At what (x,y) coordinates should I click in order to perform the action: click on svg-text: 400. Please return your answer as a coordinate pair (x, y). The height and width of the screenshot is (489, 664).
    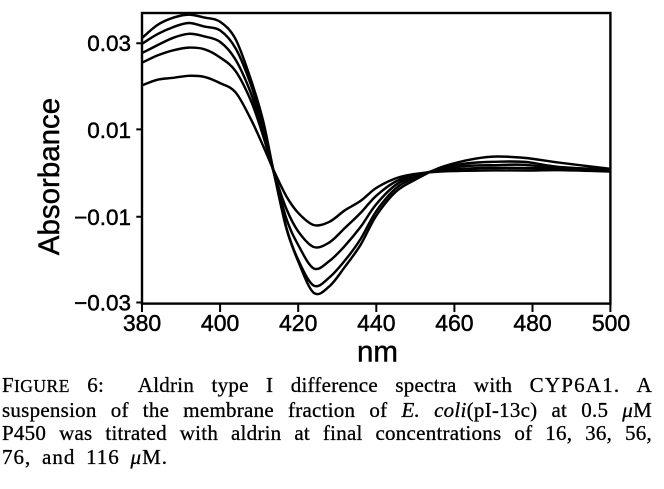
    Looking at the image, I should click on (220, 323).